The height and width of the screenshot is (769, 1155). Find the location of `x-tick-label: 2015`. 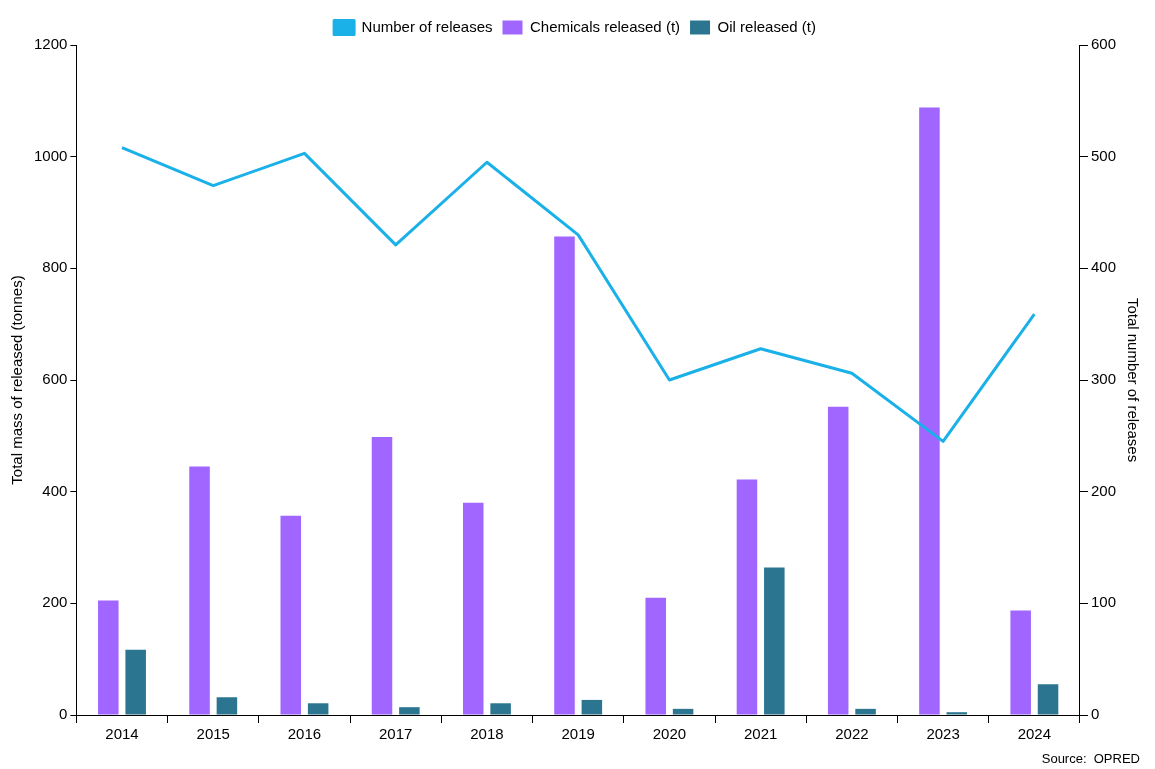

x-tick-label: 2015 is located at coordinates (213, 734).